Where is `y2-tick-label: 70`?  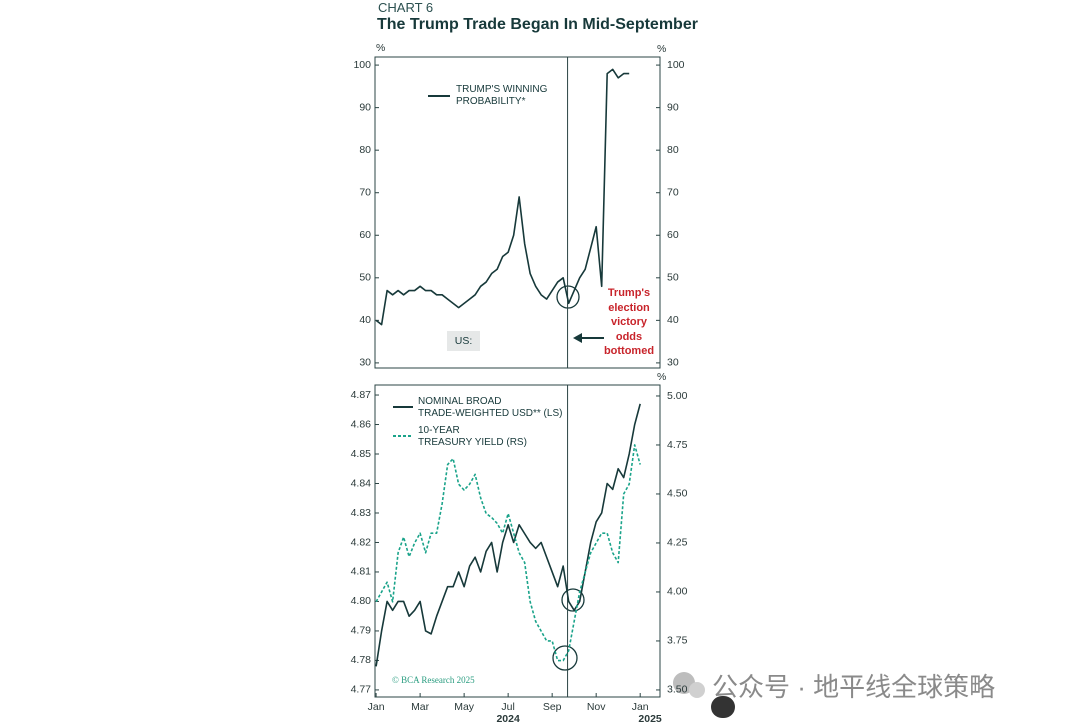
y2-tick-label: 70 is located at coordinates (673, 192).